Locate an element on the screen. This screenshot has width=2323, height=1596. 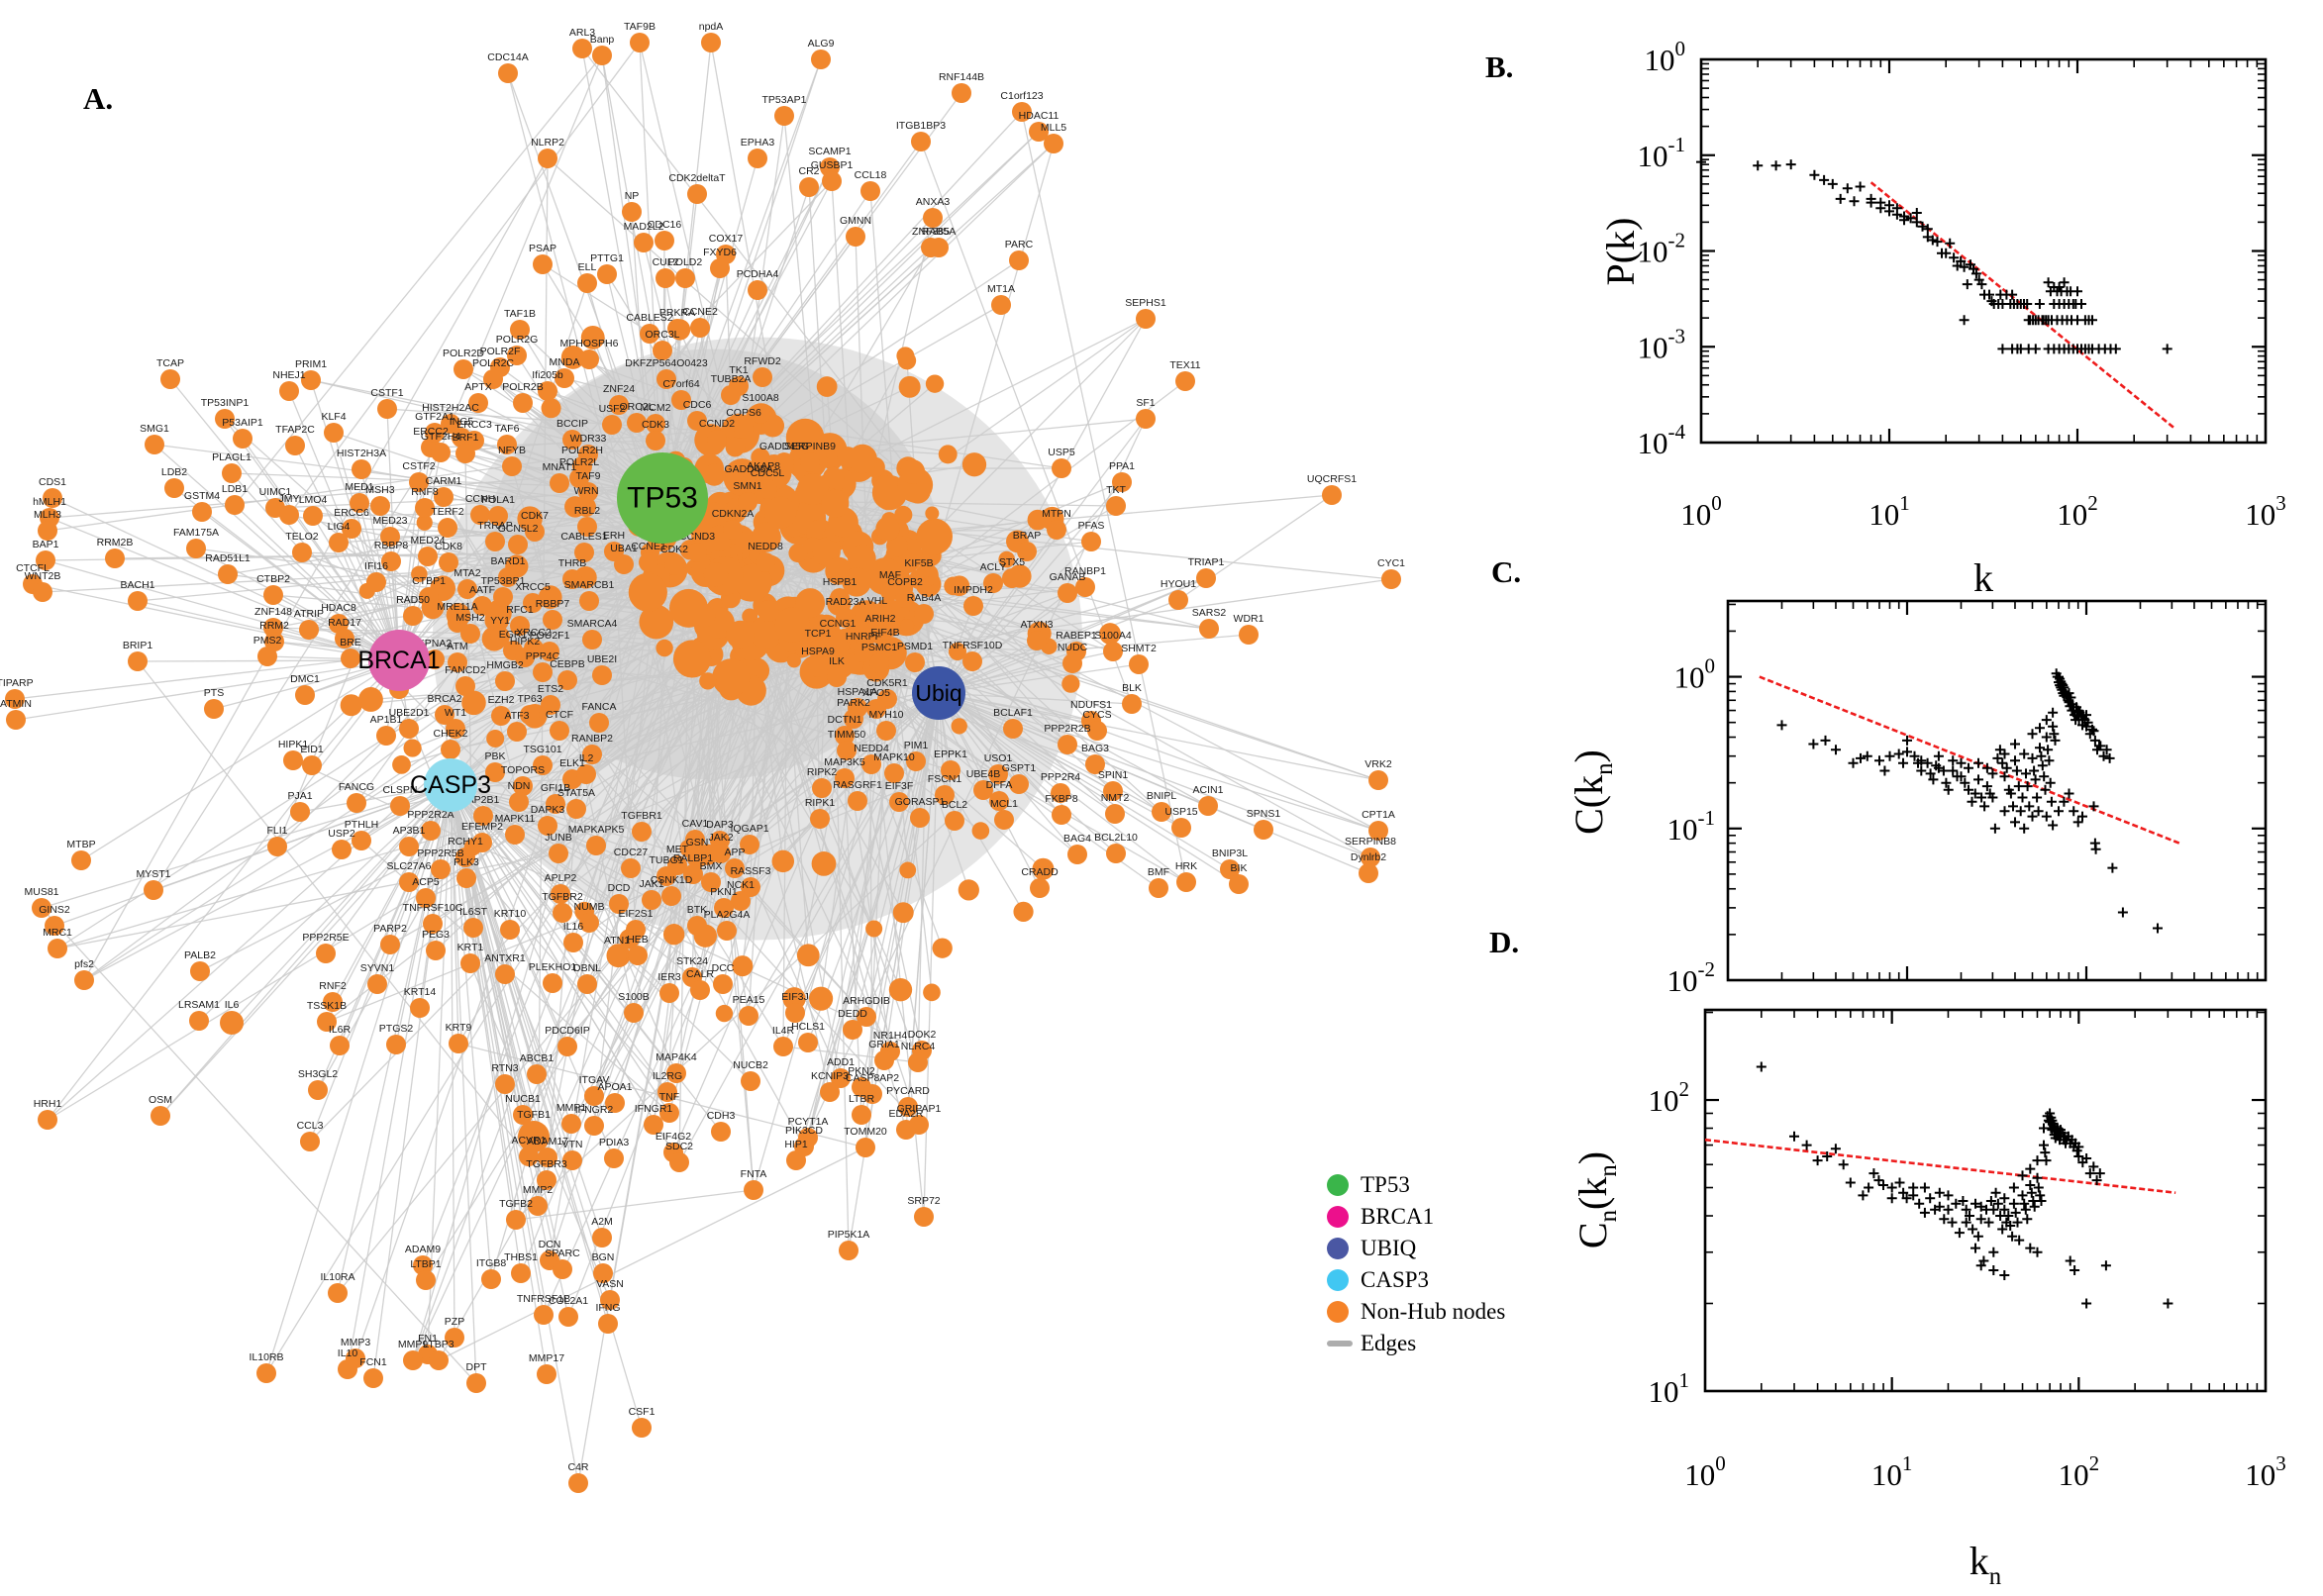
svg-text: HIST2H3A is located at coordinates (362, 453).